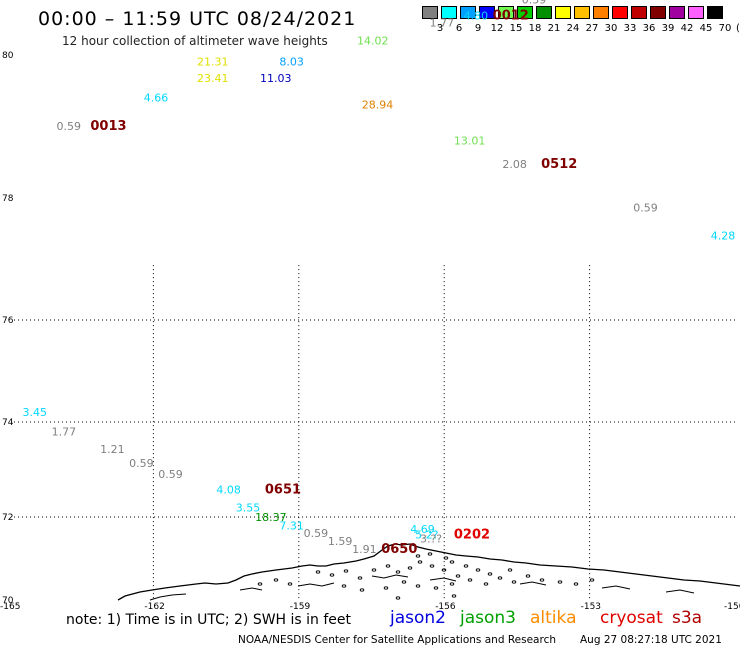 Image resolution: width=740 pixels, height=650 pixels. I want to click on lat-tick-label: 70, so click(8, 601).